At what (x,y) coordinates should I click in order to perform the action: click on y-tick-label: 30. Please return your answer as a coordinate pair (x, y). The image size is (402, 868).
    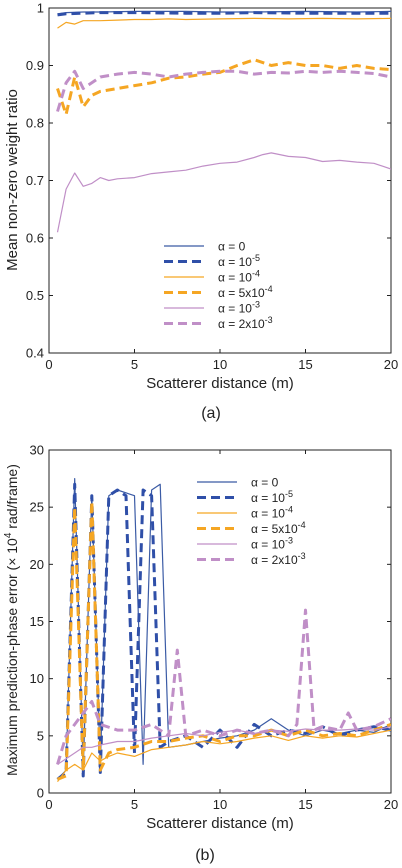
    Looking at the image, I should click on (37, 450).